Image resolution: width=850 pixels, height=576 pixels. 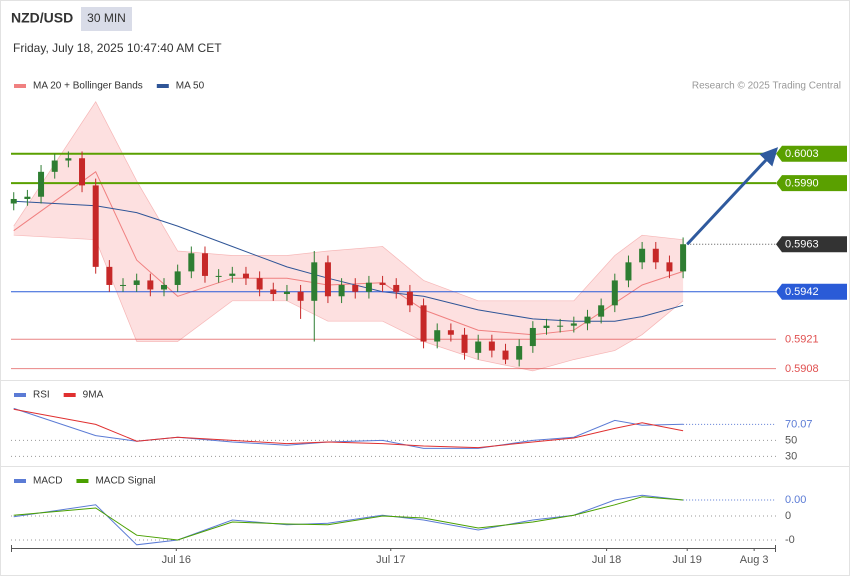 What do you see at coordinates (41, 395) in the screenshot?
I see `legend-label: RSI` at bounding box center [41, 395].